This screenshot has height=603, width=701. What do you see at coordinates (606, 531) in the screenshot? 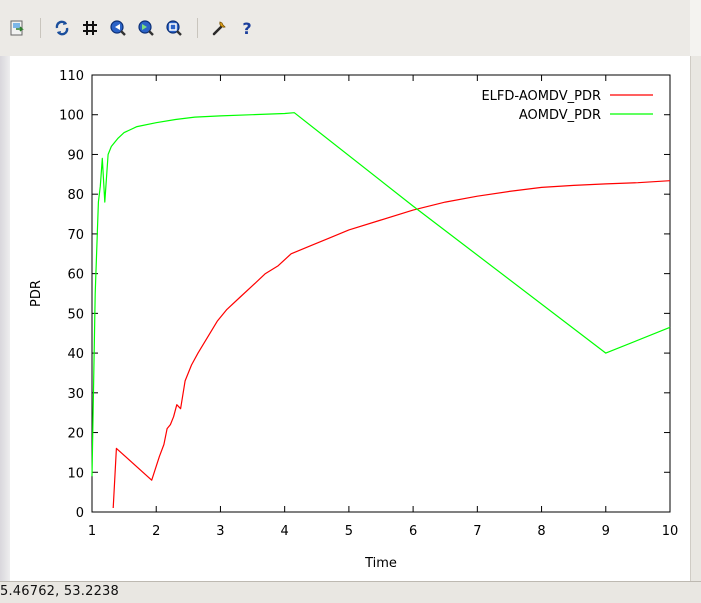
I see `x-tick-label: 9` at bounding box center [606, 531].